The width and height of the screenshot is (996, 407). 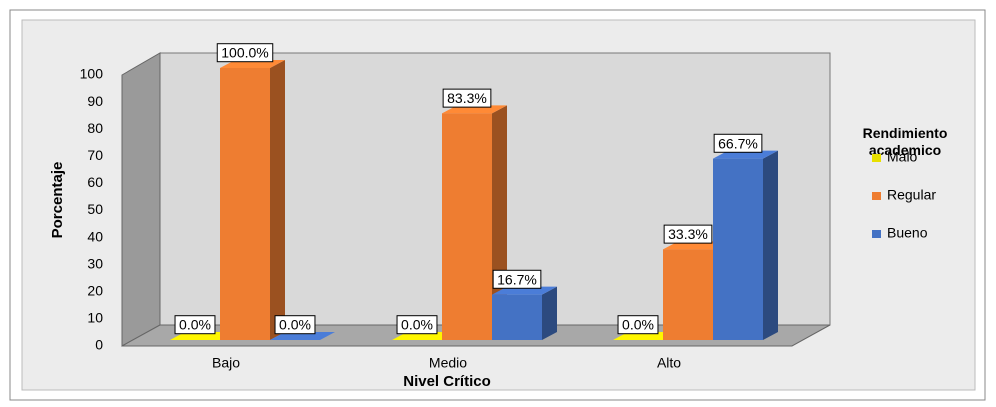 I want to click on value-label: 100.0%, so click(x=244, y=53).